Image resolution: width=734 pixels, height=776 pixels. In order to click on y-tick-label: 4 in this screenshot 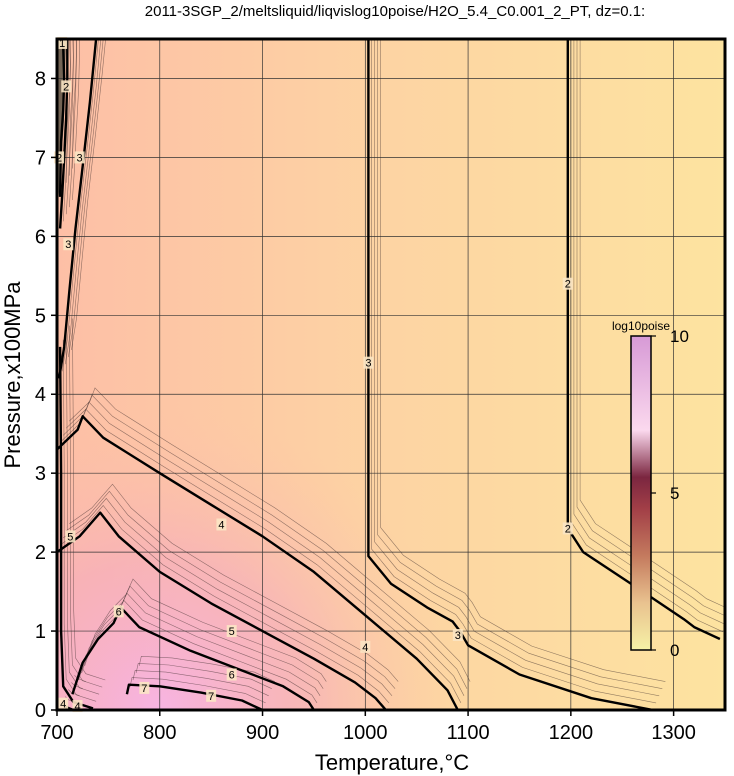, I will do `click(40, 395)`.